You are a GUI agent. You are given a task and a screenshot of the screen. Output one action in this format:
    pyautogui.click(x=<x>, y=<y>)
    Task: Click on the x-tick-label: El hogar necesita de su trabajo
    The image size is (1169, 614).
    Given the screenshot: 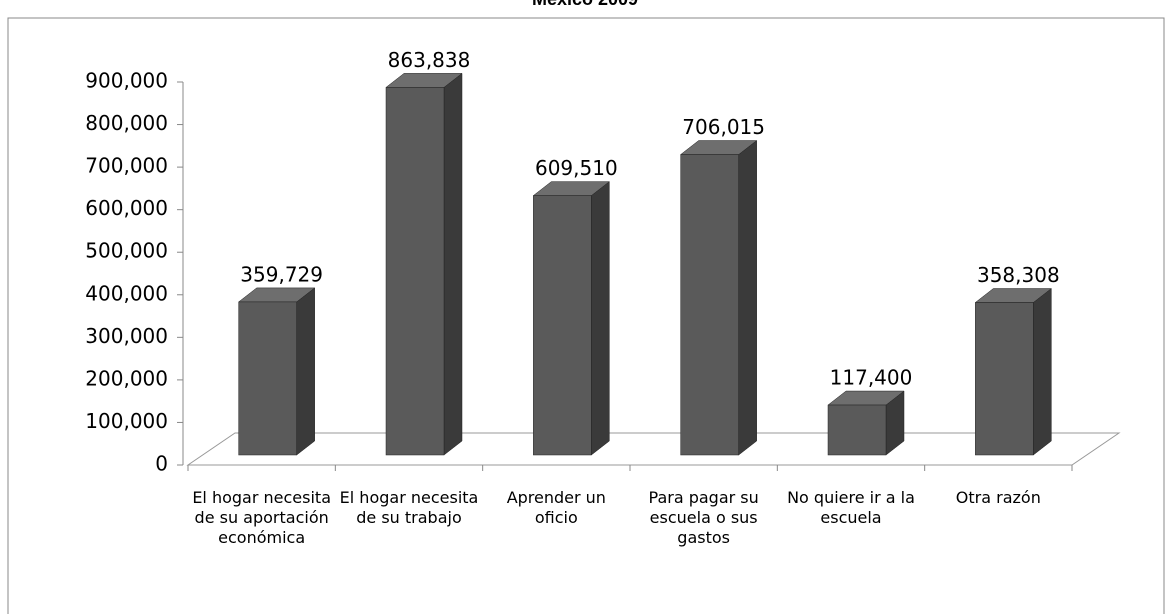 What is the action you would take?
    pyautogui.click(x=409, y=507)
    